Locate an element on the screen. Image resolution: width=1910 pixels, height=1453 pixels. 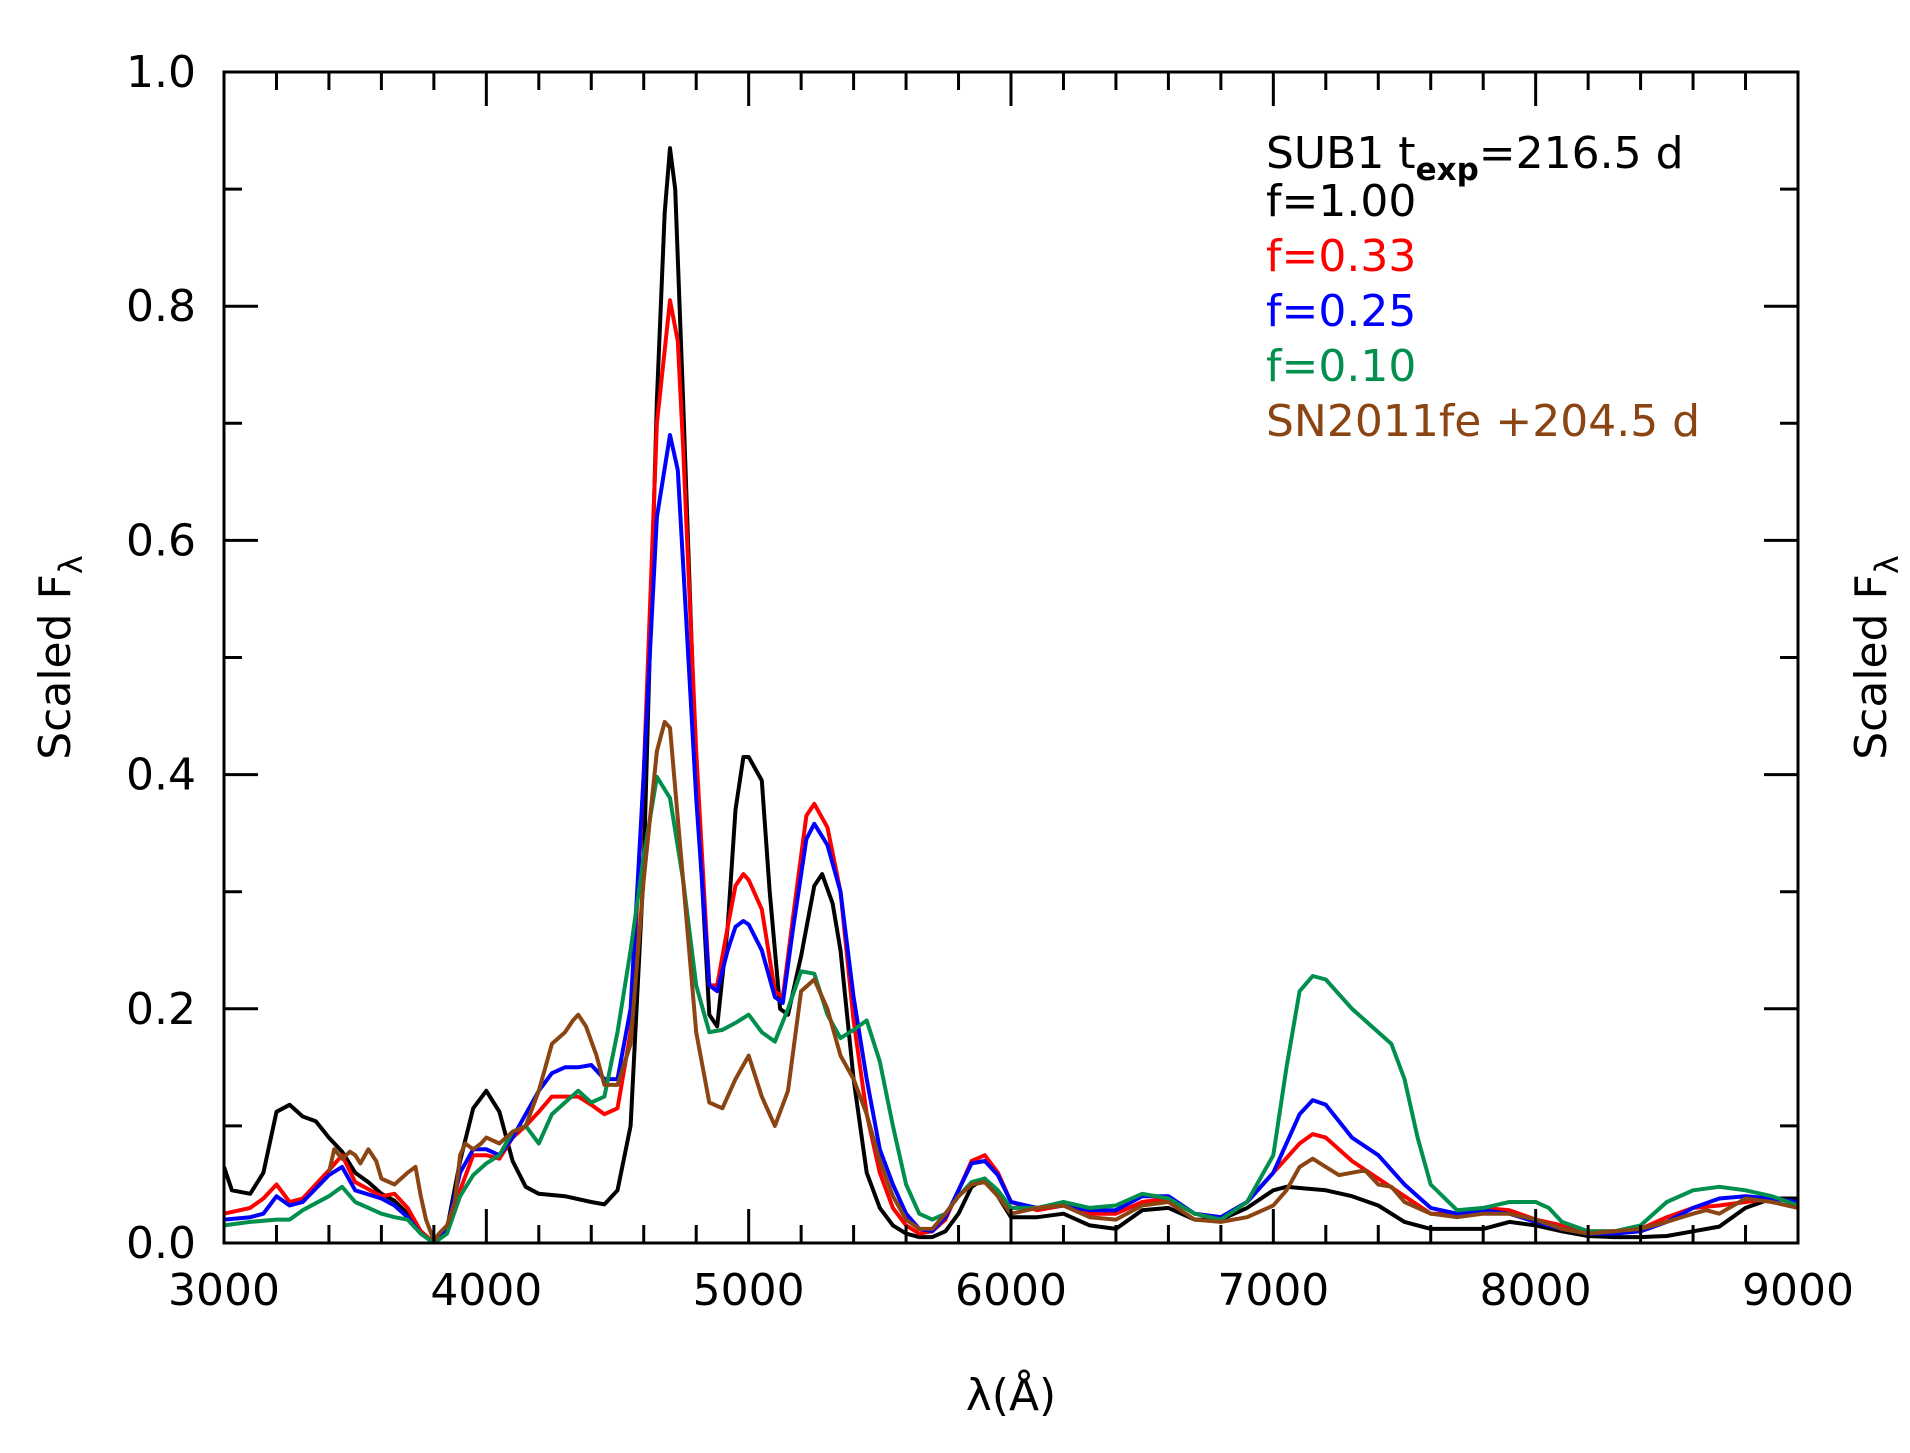
x-axis-title: λ(Å) is located at coordinates (1011, 1394).